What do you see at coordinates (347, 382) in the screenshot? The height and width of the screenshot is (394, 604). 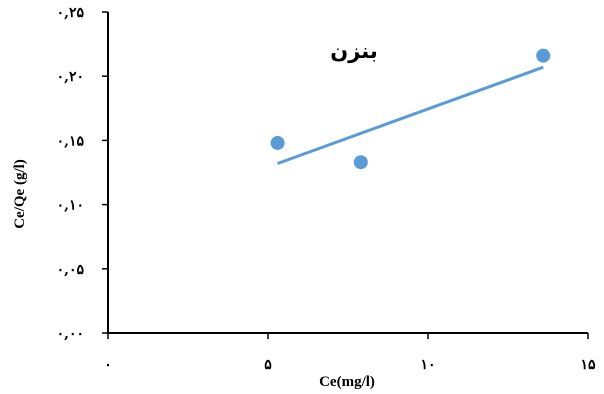 I see `x-axis-title: Ce(mg/l)` at bounding box center [347, 382].